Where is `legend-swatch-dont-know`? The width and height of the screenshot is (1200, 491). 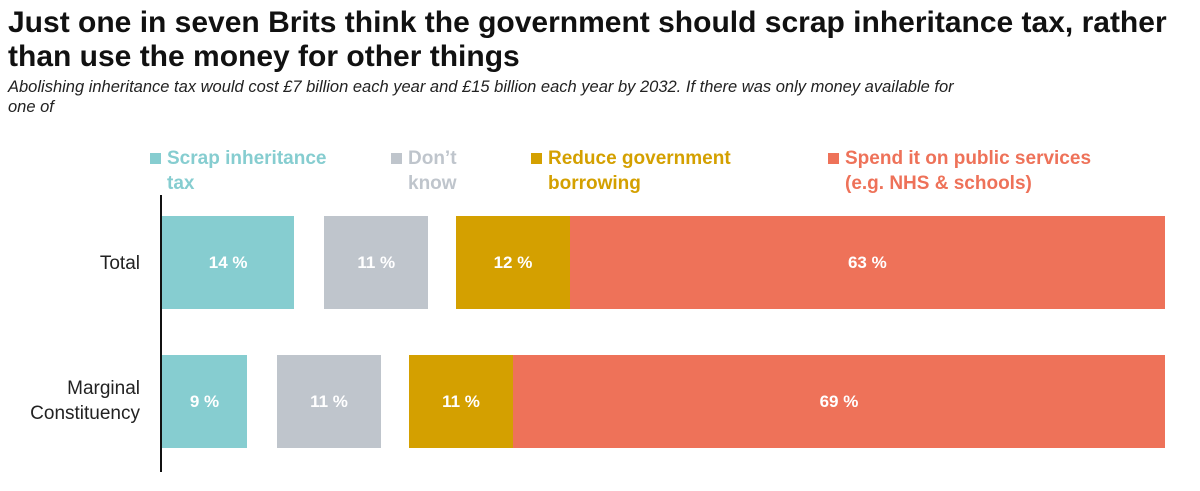
legend-swatch-dont-know is located at coordinates (396, 158).